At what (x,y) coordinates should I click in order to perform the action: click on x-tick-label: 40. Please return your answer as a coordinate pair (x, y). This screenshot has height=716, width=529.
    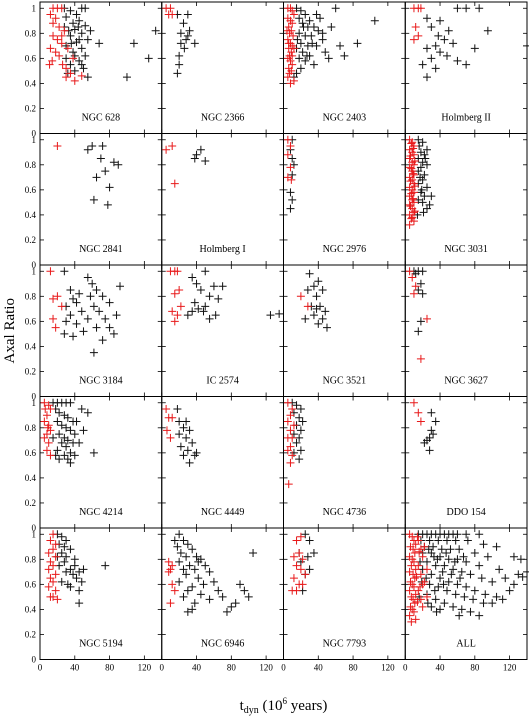
    Looking at the image, I should click on (197, 668).